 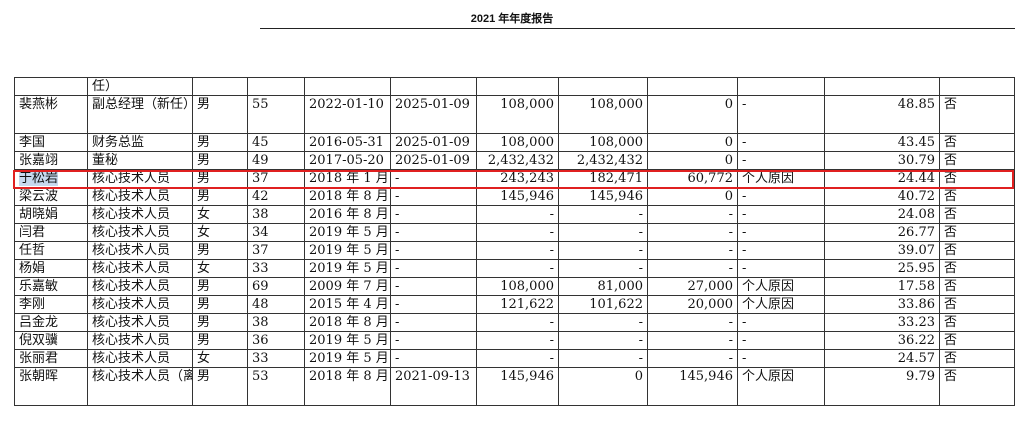 I want to click on cell-age: 34, so click(x=276, y=232).